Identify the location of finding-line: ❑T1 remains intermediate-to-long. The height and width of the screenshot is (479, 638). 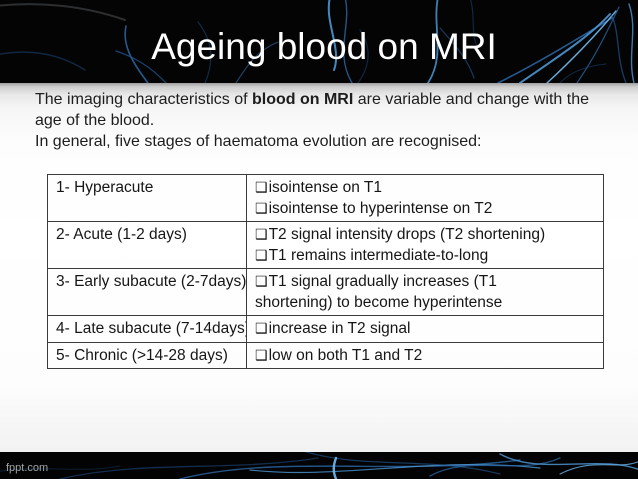
(372, 255).